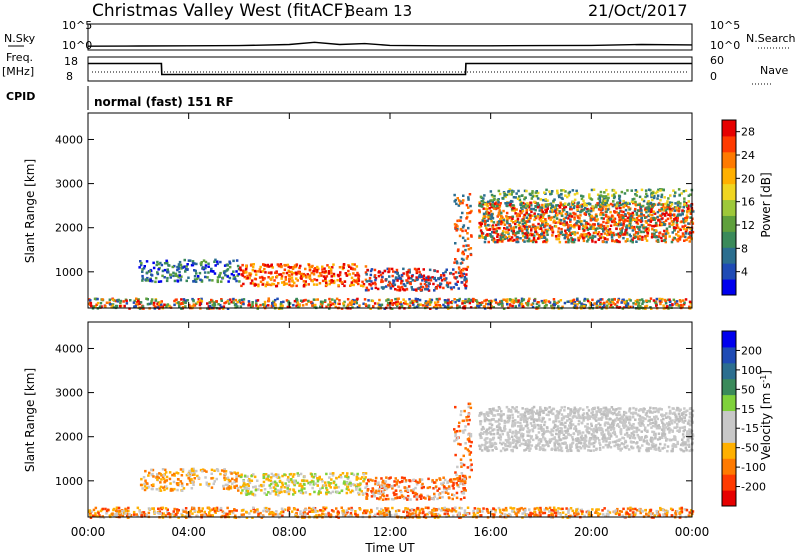 Image resolution: width=800 pixels, height=554 pixels. What do you see at coordinates (390, 37) in the screenshot?
I see `nsky-panel-frame` at bounding box center [390, 37].